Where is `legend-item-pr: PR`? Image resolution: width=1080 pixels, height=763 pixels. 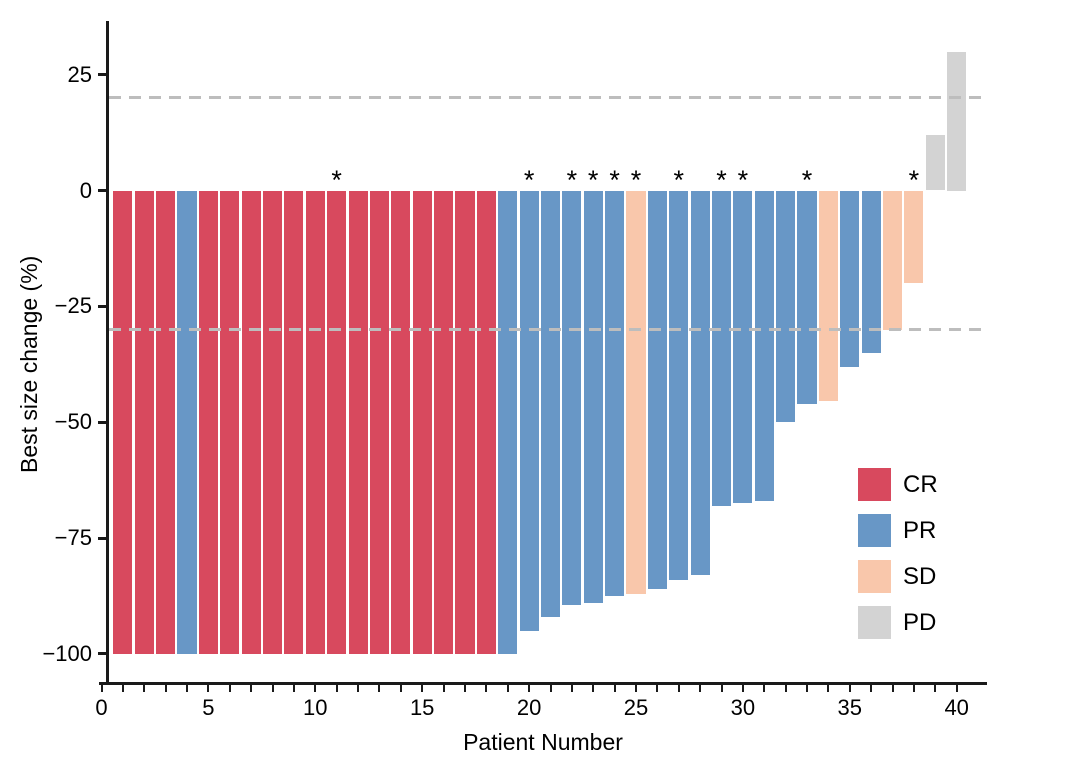
legend-item-pr: PR is located at coordinates (898, 530).